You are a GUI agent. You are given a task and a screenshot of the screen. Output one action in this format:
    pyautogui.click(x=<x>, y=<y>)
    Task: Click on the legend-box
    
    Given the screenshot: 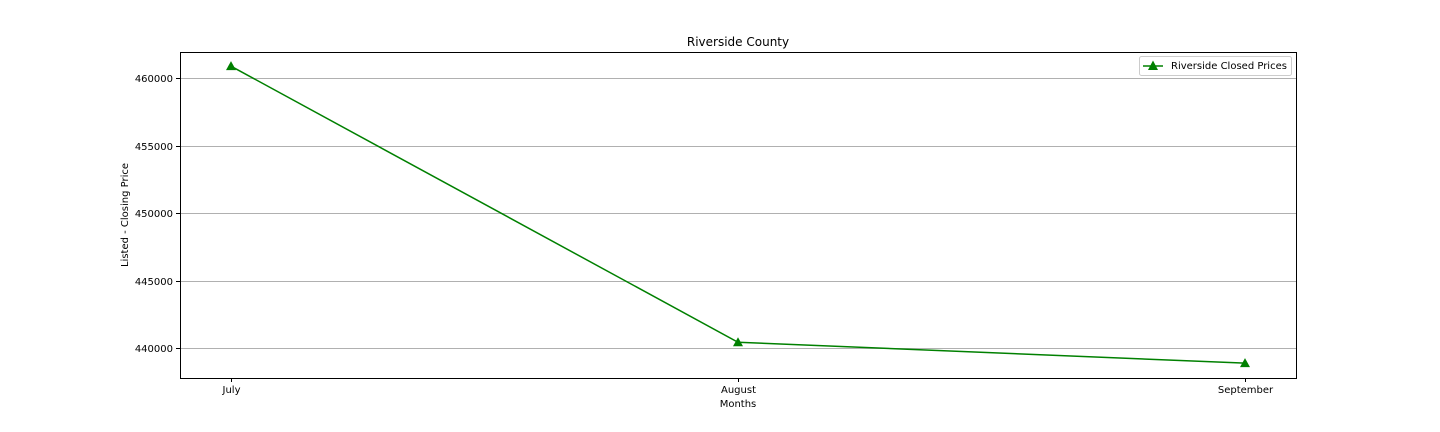 What is the action you would take?
    pyautogui.click(x=1215, y=66)
    